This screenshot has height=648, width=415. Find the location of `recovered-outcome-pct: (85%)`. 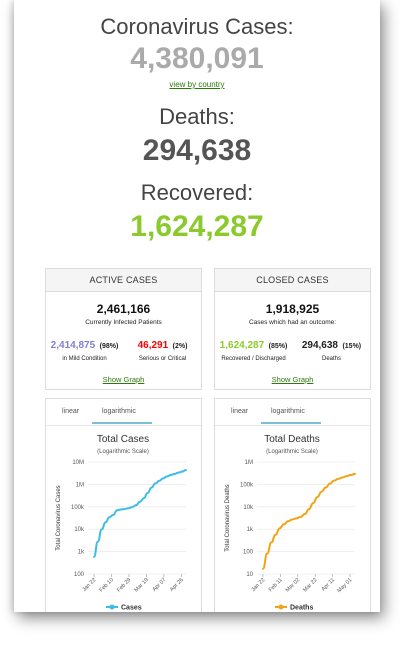

recovered-outcome-pct: (85%) is located at coordinates (278, 346).